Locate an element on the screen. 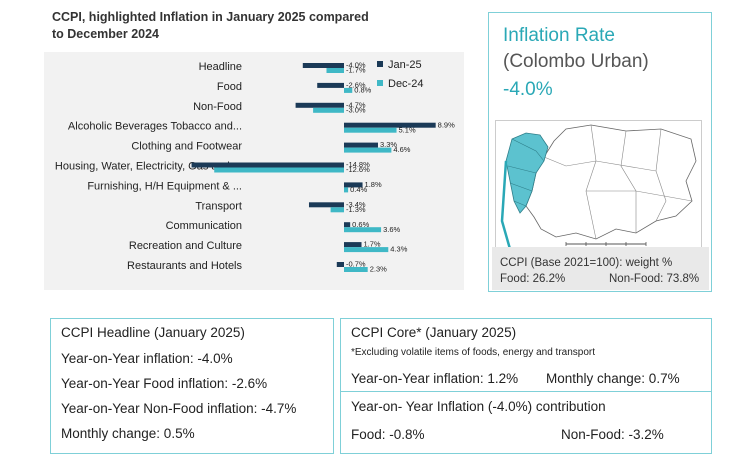 The width and height of the screenshot is (750, 462). contribution-nonfood: Non-Food: -3.2% is located at coordinates (612, 434).